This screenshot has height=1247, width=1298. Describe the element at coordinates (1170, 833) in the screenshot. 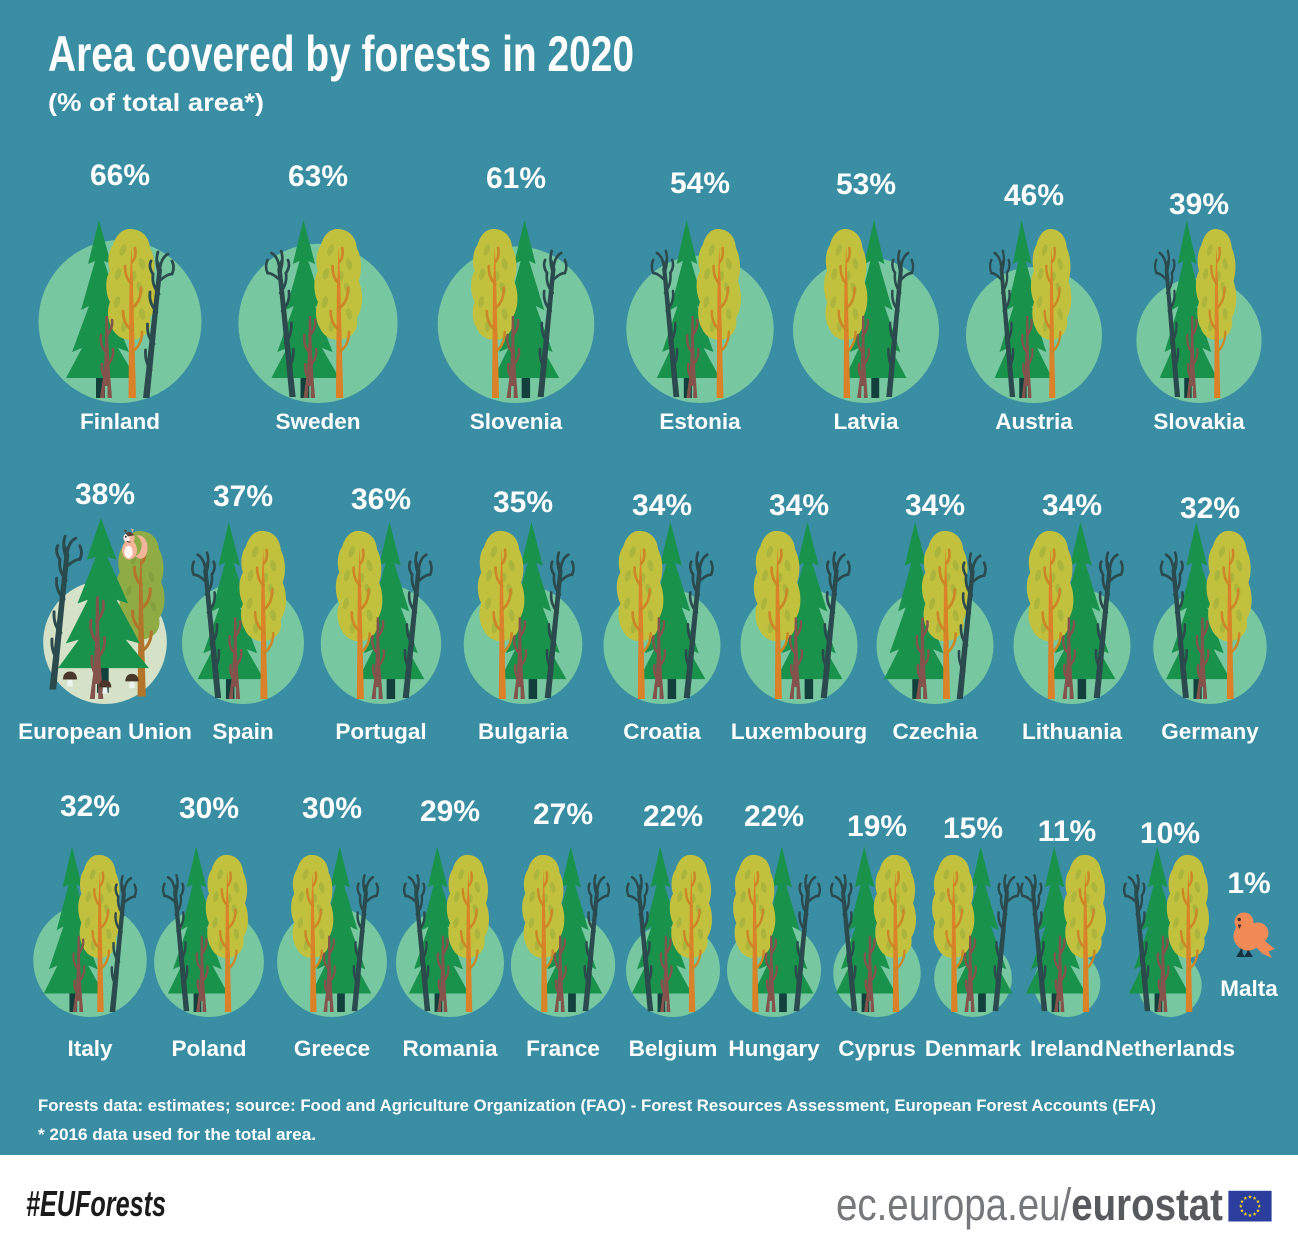

I see `svg-text: 10%` at that location.